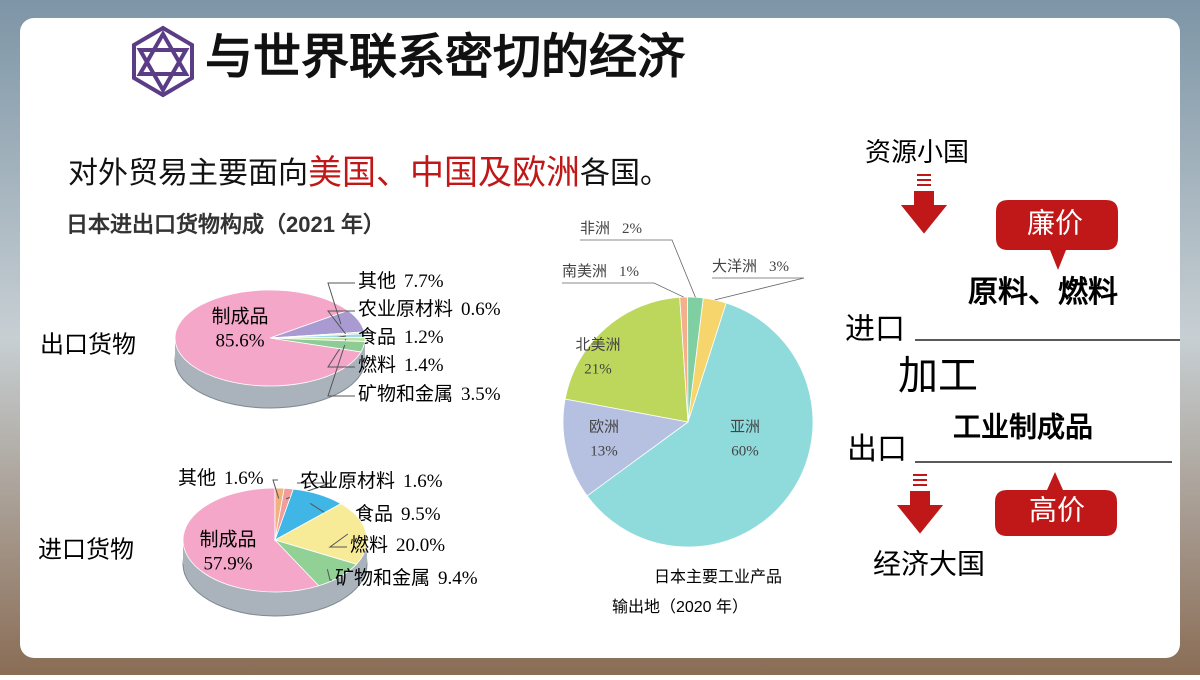 The height and width of the screenshot is (680, 1200). I want to click on export-label: 出口, so click(877, 449).